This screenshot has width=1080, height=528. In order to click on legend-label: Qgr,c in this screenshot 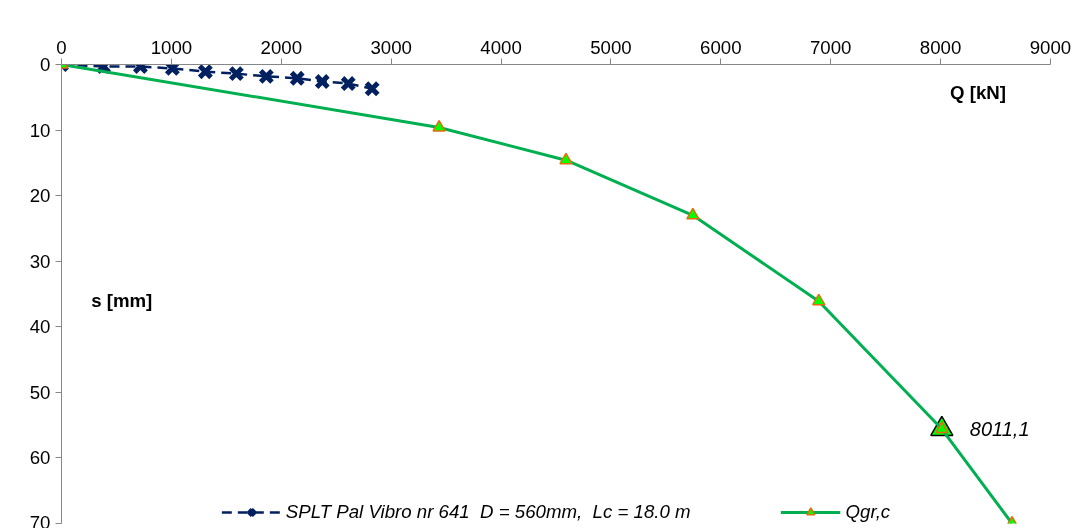, I will do `click(868, 512)`.